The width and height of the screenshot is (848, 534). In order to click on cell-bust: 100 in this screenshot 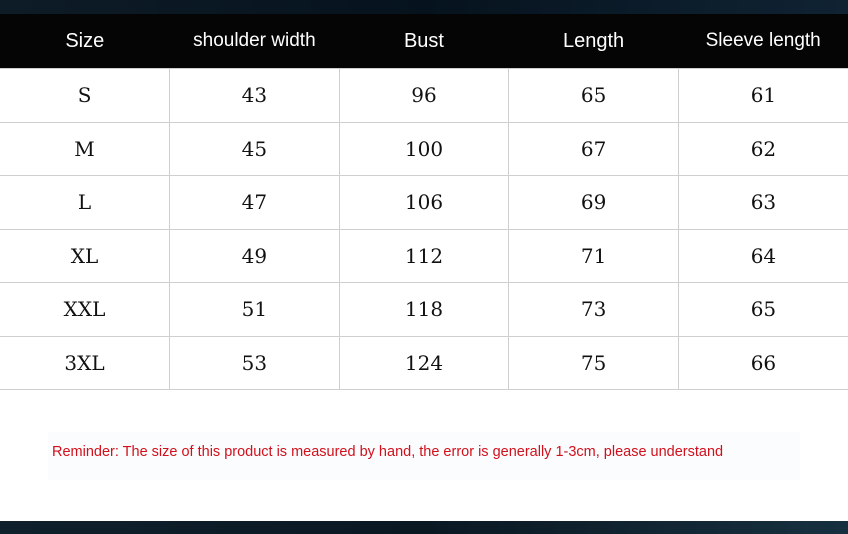, I will do `click(424, 148)`.